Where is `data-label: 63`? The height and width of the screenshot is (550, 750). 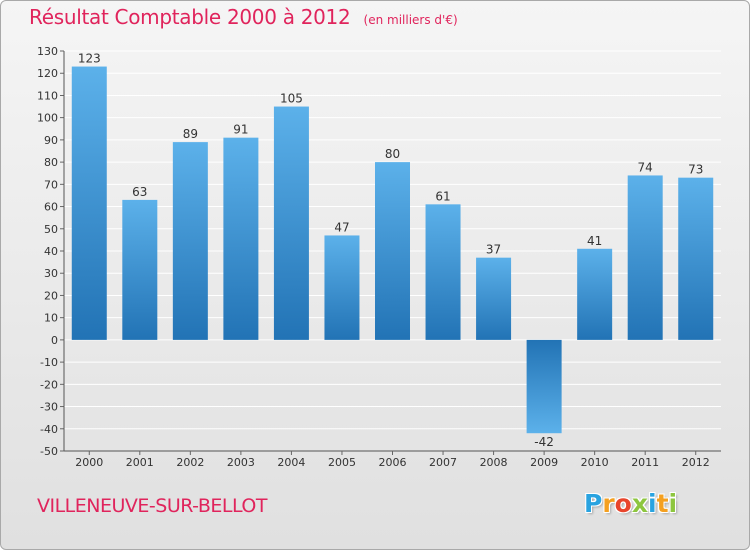
data-label: 63 is located at coordinates (139, 192).